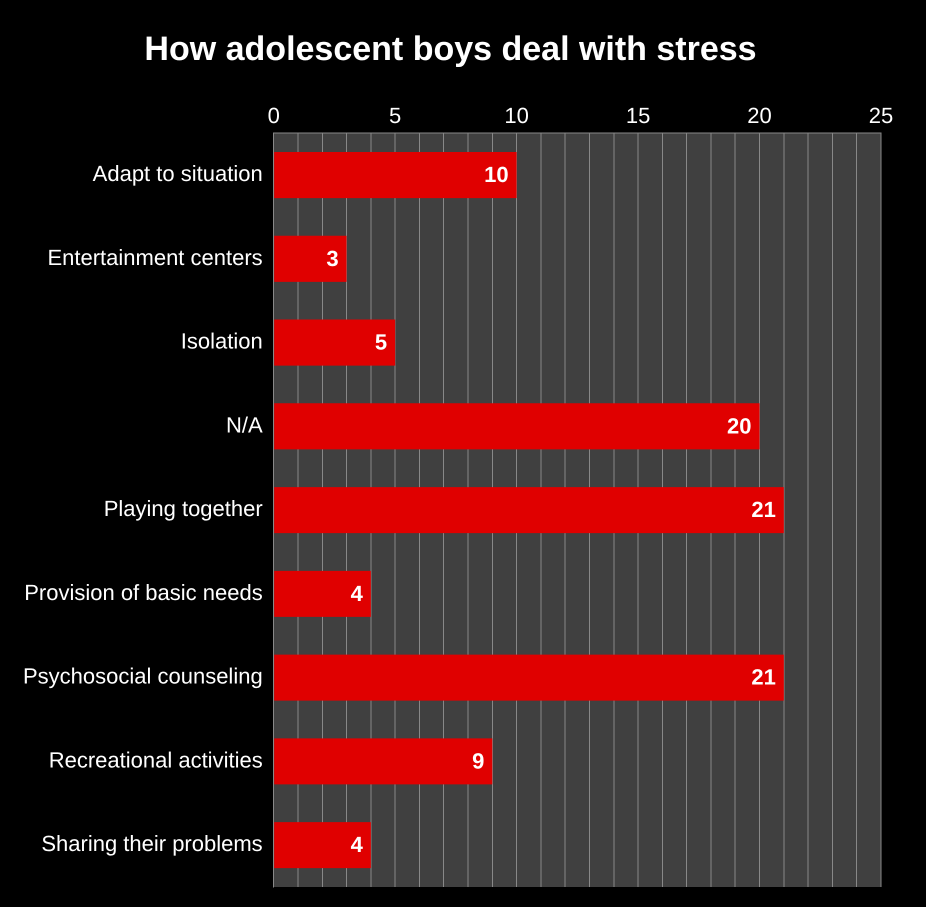  Describe the element at coordinates (638, 115) in the screenshot. I see `x-tick-label: 15` at that location.